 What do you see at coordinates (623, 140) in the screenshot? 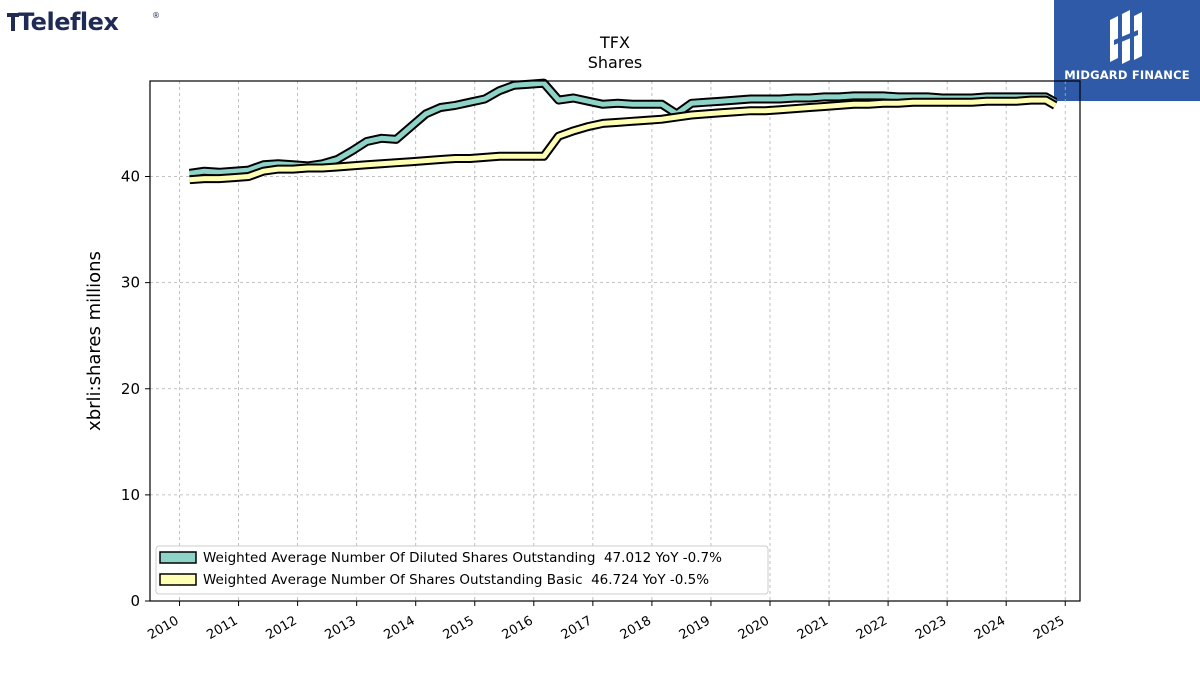
I see `basic-shares-series-line` at bounding box center [623, 140].